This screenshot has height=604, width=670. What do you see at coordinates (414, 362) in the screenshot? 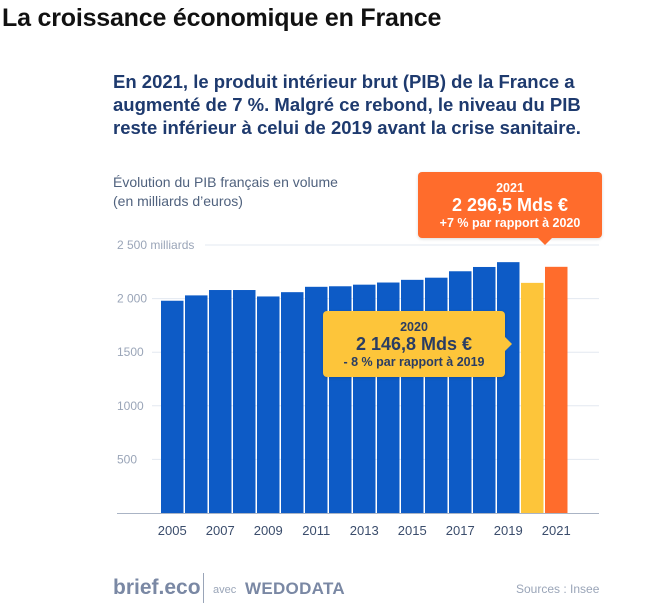
I see `callout-2020-change: - 8 % par rapport à 2019` at bounding box center [414, 362].